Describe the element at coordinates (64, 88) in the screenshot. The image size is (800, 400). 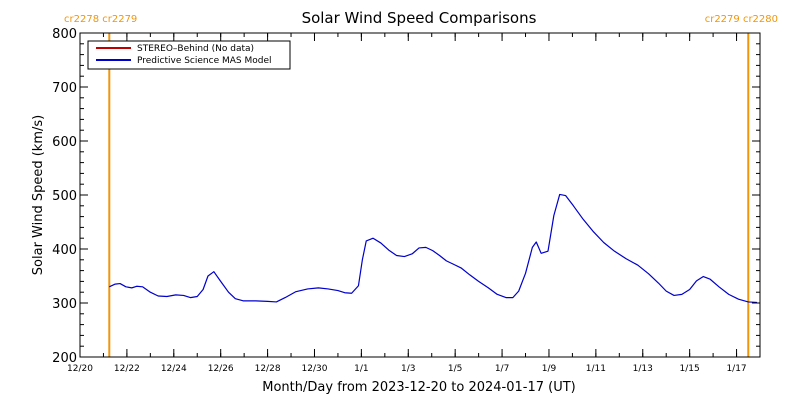
I see `ytick-label-5: 700` at that location.